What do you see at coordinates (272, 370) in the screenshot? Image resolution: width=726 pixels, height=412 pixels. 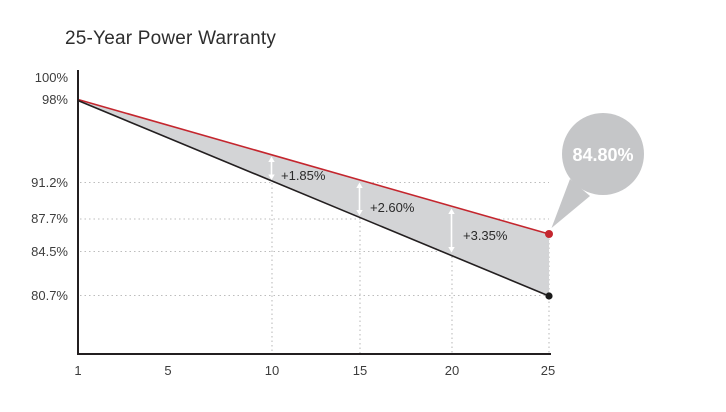 I see `x-tick-10: 10` at bounding box center [272, 370].